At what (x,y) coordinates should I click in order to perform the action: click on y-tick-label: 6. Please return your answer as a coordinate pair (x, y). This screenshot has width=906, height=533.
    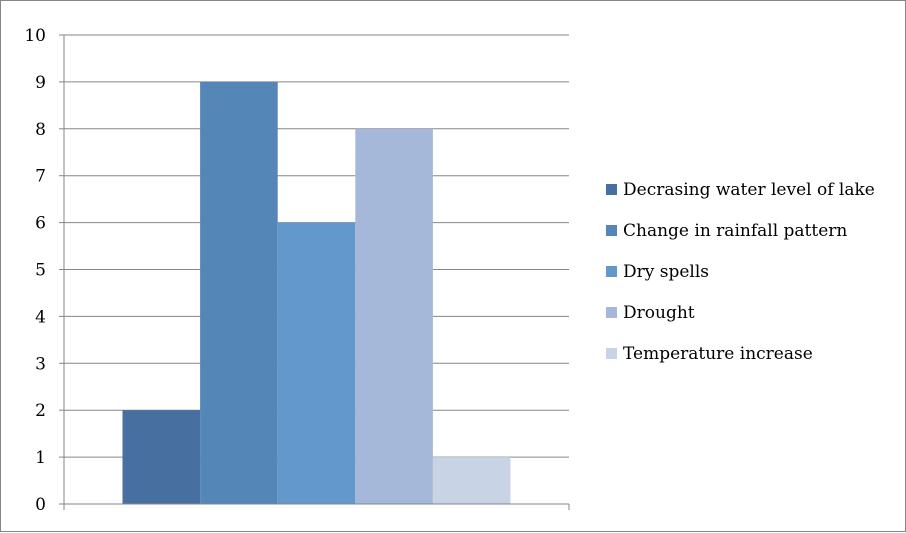
    Looking at the image, I should click on (40, 224).